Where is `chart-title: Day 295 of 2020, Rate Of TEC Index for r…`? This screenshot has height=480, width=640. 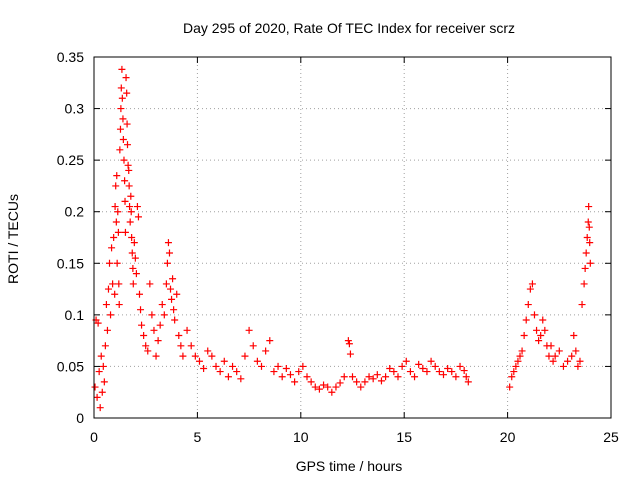
chart-title: Day 295 of 2020, Rate Of TEC Index for r… is located at coordinates (349, 28).